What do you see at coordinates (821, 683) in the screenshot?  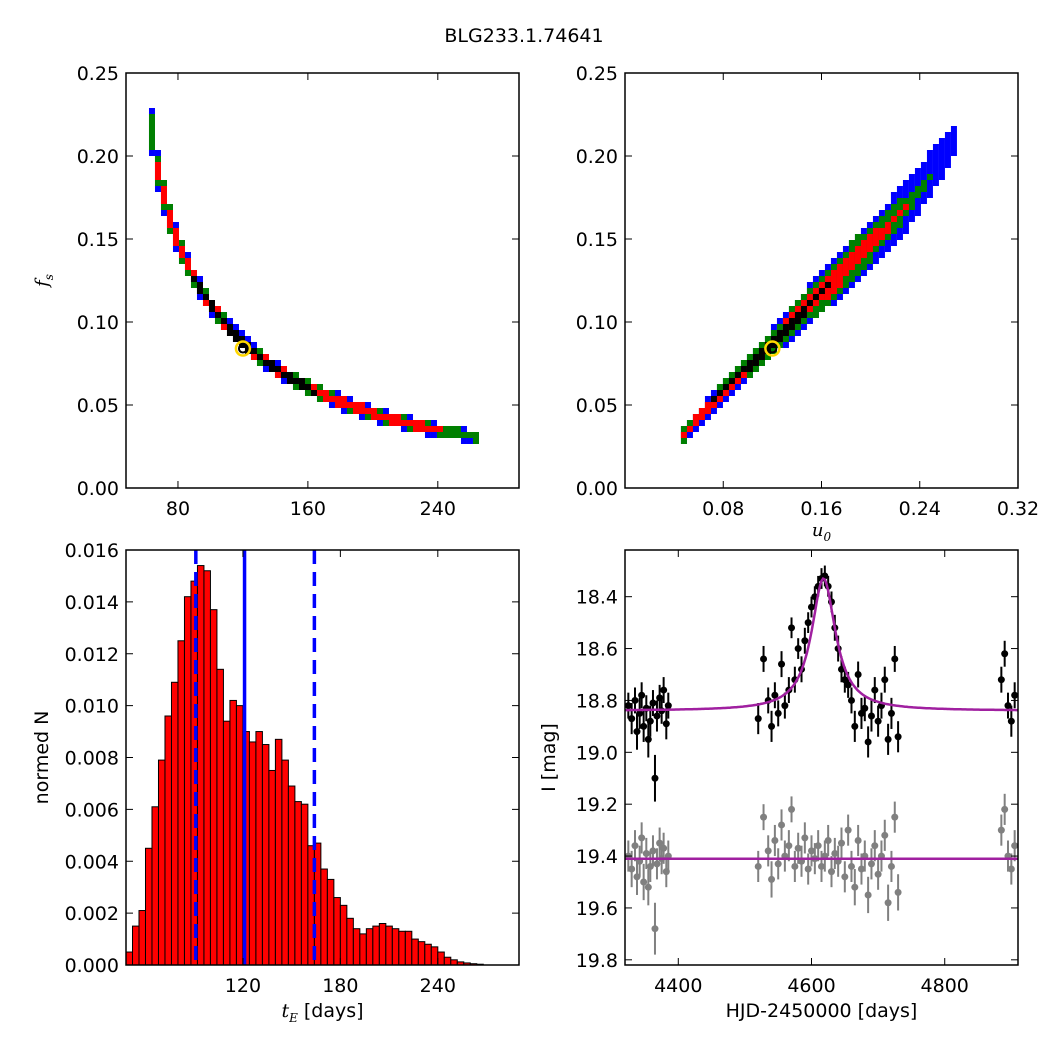 I see `series-event` at bounding box center [821, 683].